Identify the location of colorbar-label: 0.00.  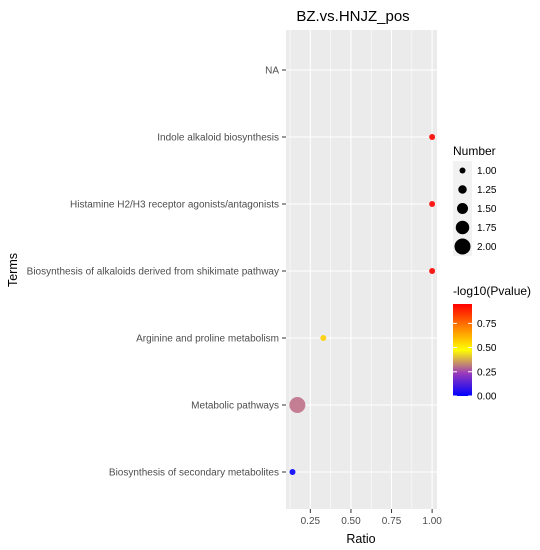
(487, 397).